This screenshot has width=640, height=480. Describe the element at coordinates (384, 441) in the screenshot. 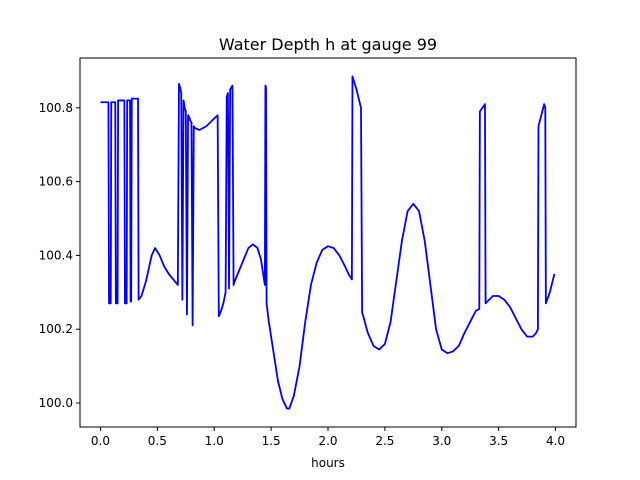

I see `x-tick-label: 2.5` at that location.